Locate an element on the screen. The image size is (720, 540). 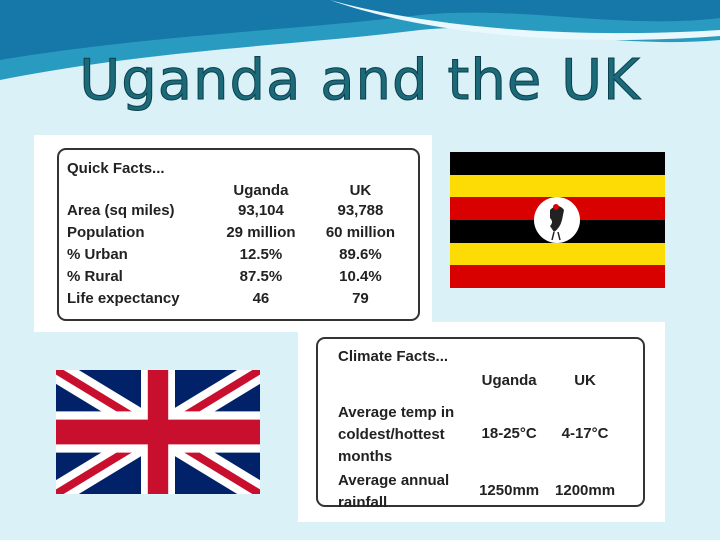
cell: 12.5% is located at coordinates (261, 254).